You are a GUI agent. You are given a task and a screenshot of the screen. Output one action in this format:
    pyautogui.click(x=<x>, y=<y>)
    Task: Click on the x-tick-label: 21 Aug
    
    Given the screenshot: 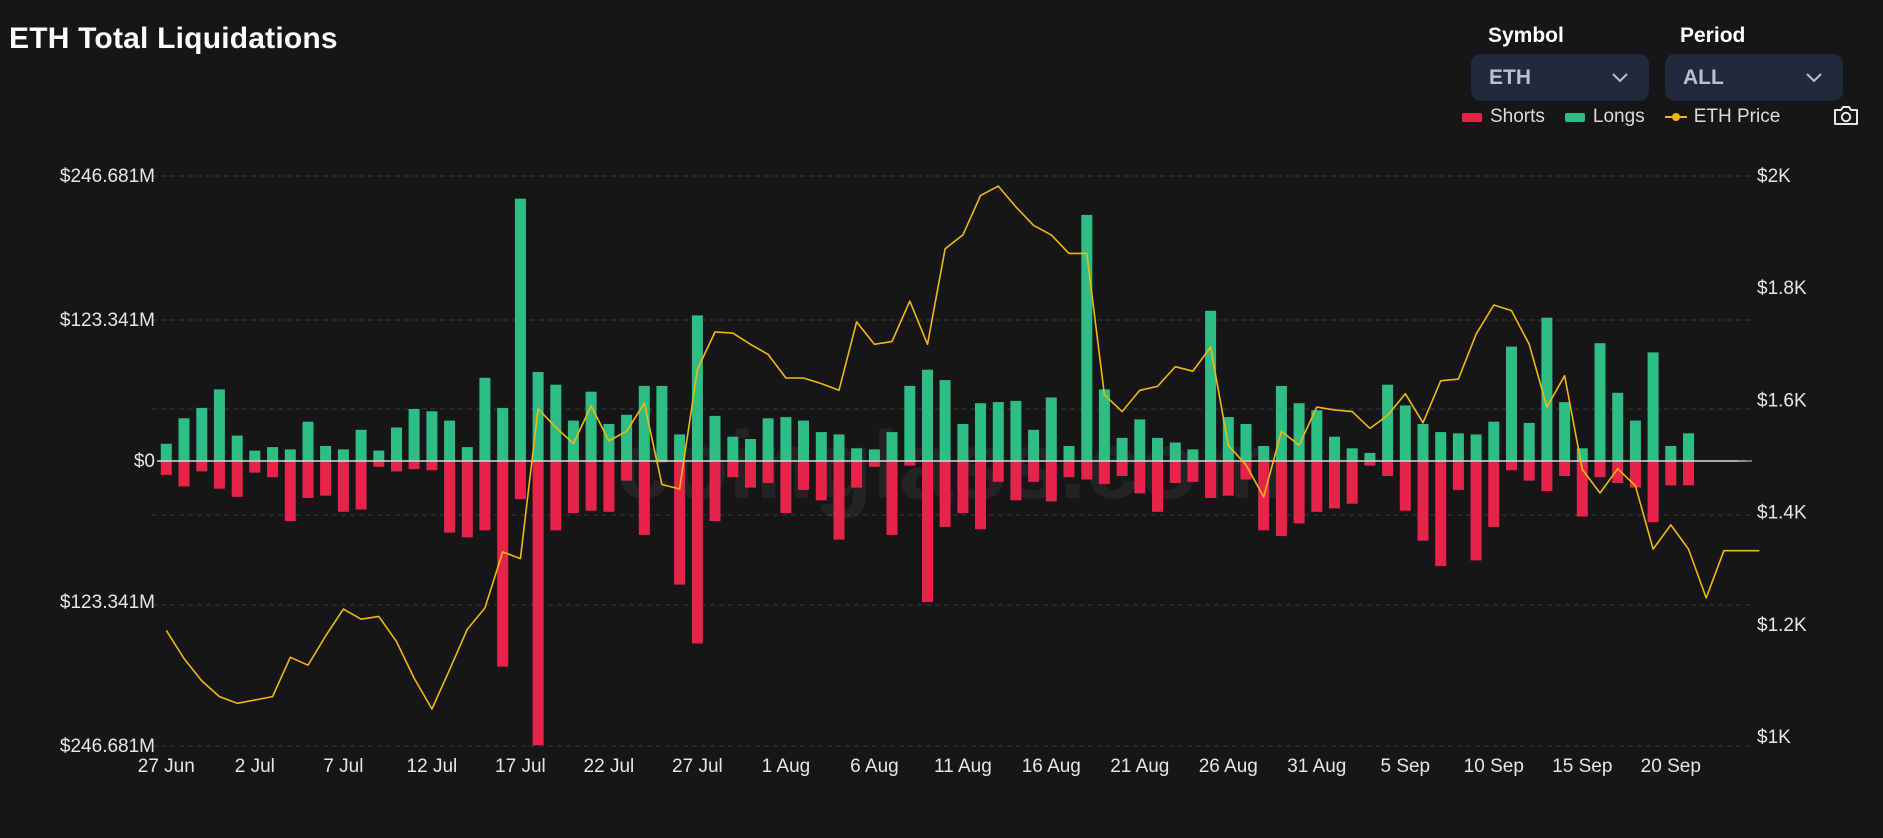 What is the action you would take?
    pyautogui.click(x=1139, y=766)
    